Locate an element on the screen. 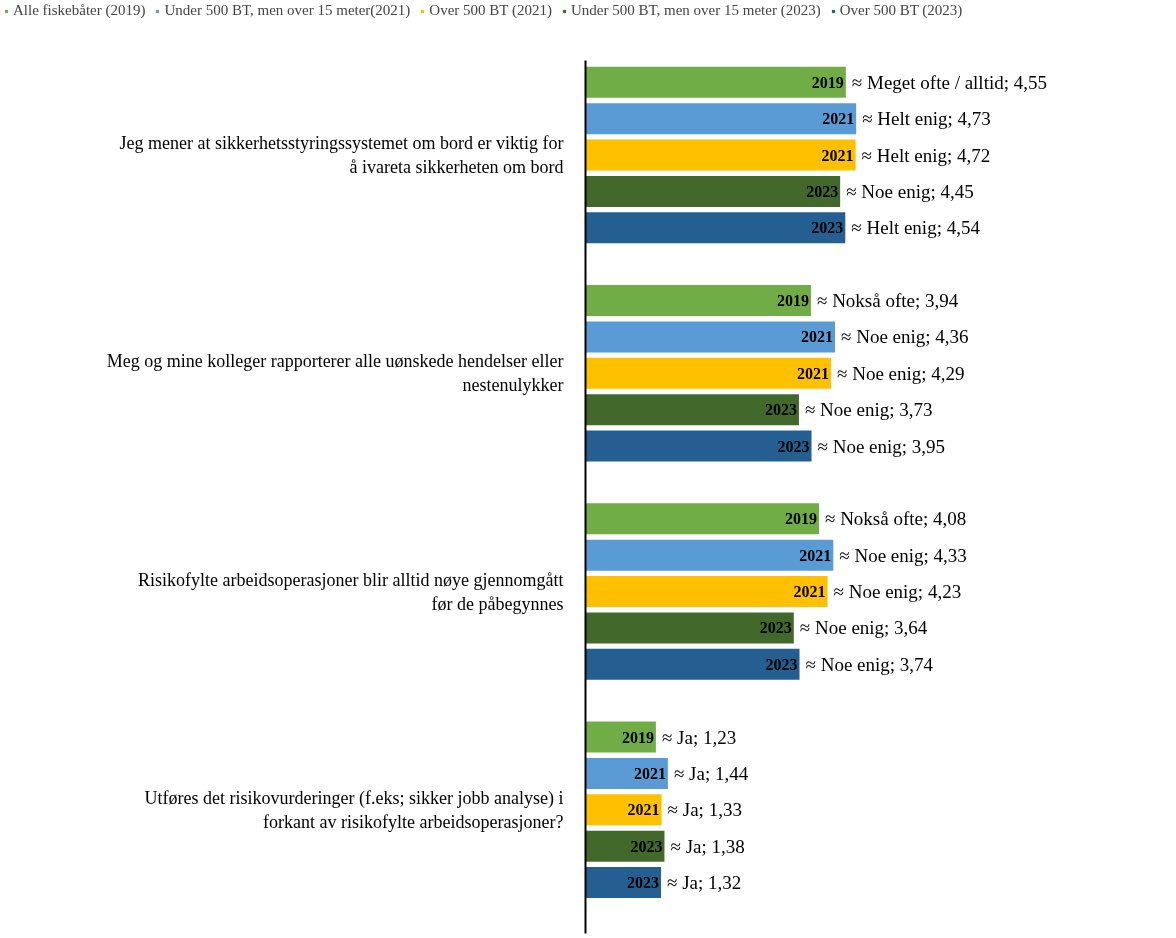 The height and width of the screenshot is (938, 1176). data-label: 2019 ≈ Ja; 1,23 is located at coordinates (679, 737).